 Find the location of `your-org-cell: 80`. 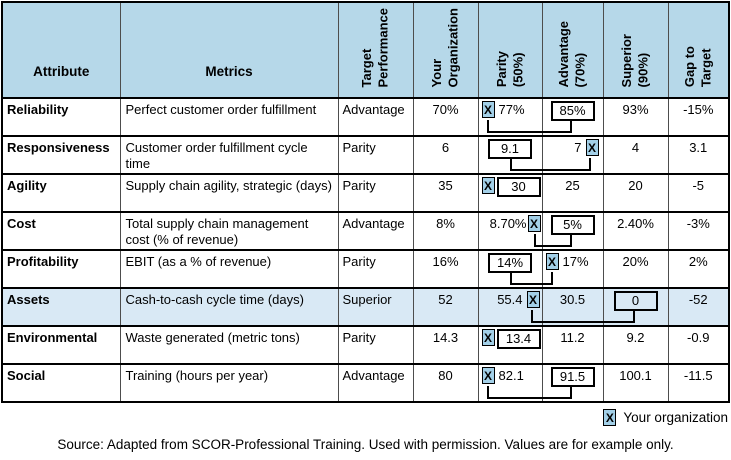

your-org-cell: 80 is located at coordinates (445, 383).